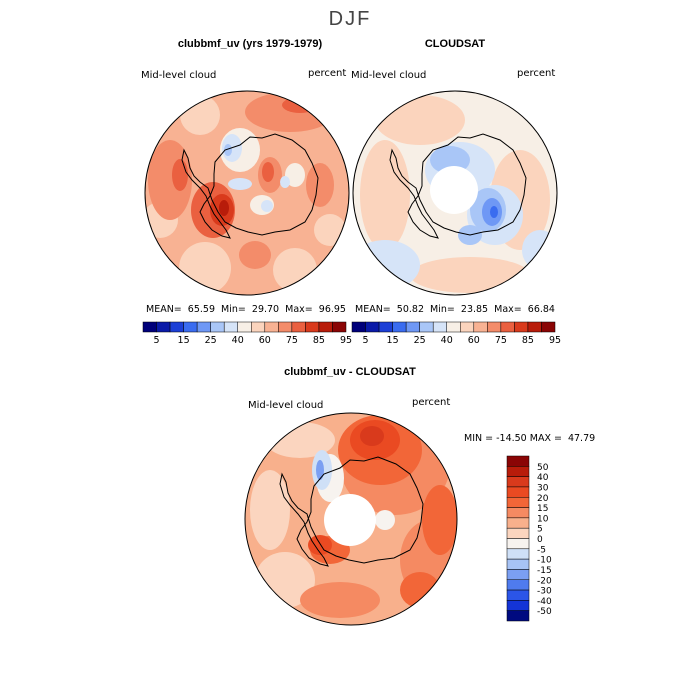 The width and height of the screenshot is (700, 700). I want to click on right-map, so click(455, 193).